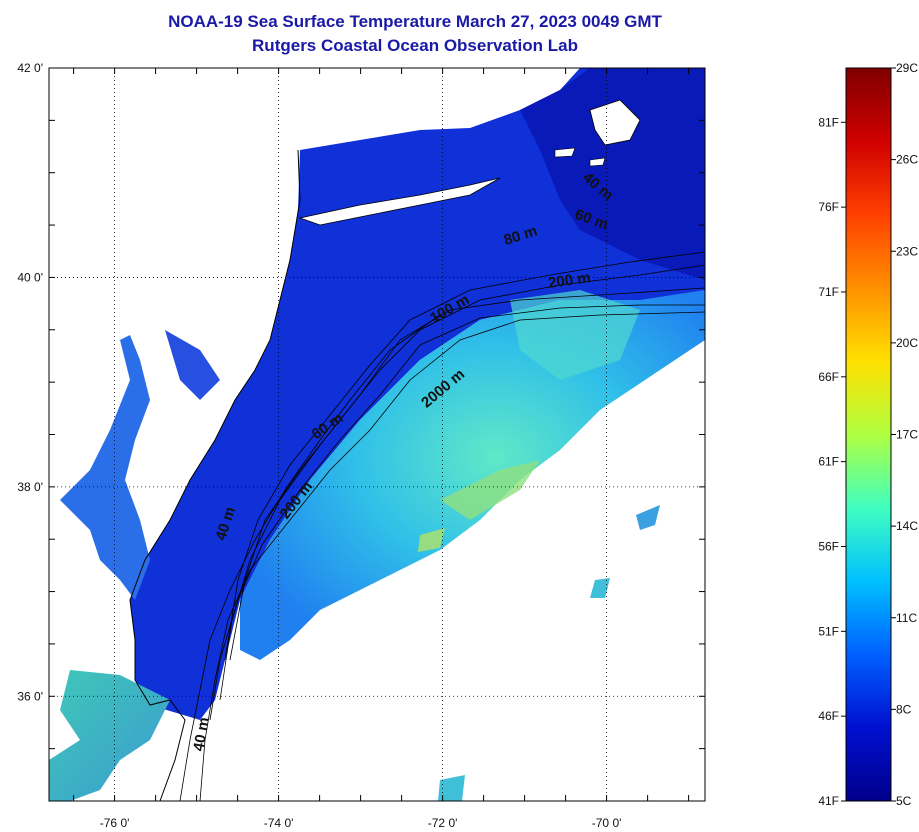 This screenshot has height=832, width=919. Describe the element at coordinates (907, 160) in the screenshot. I see `celsius-label: 26C` at that location.